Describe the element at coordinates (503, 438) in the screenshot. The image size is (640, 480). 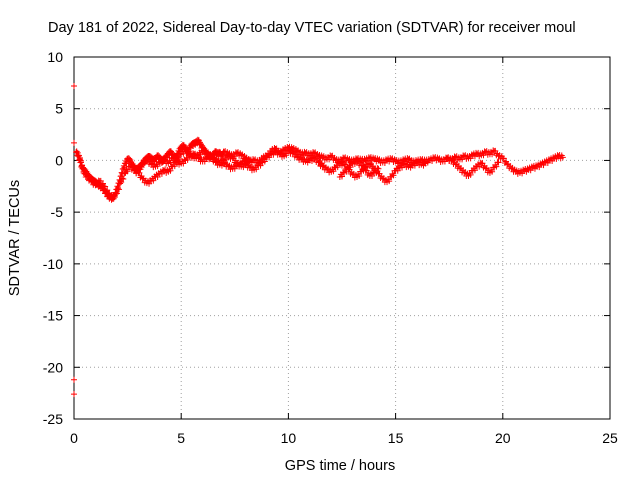
I see `x-tick-label: 20` at that location.